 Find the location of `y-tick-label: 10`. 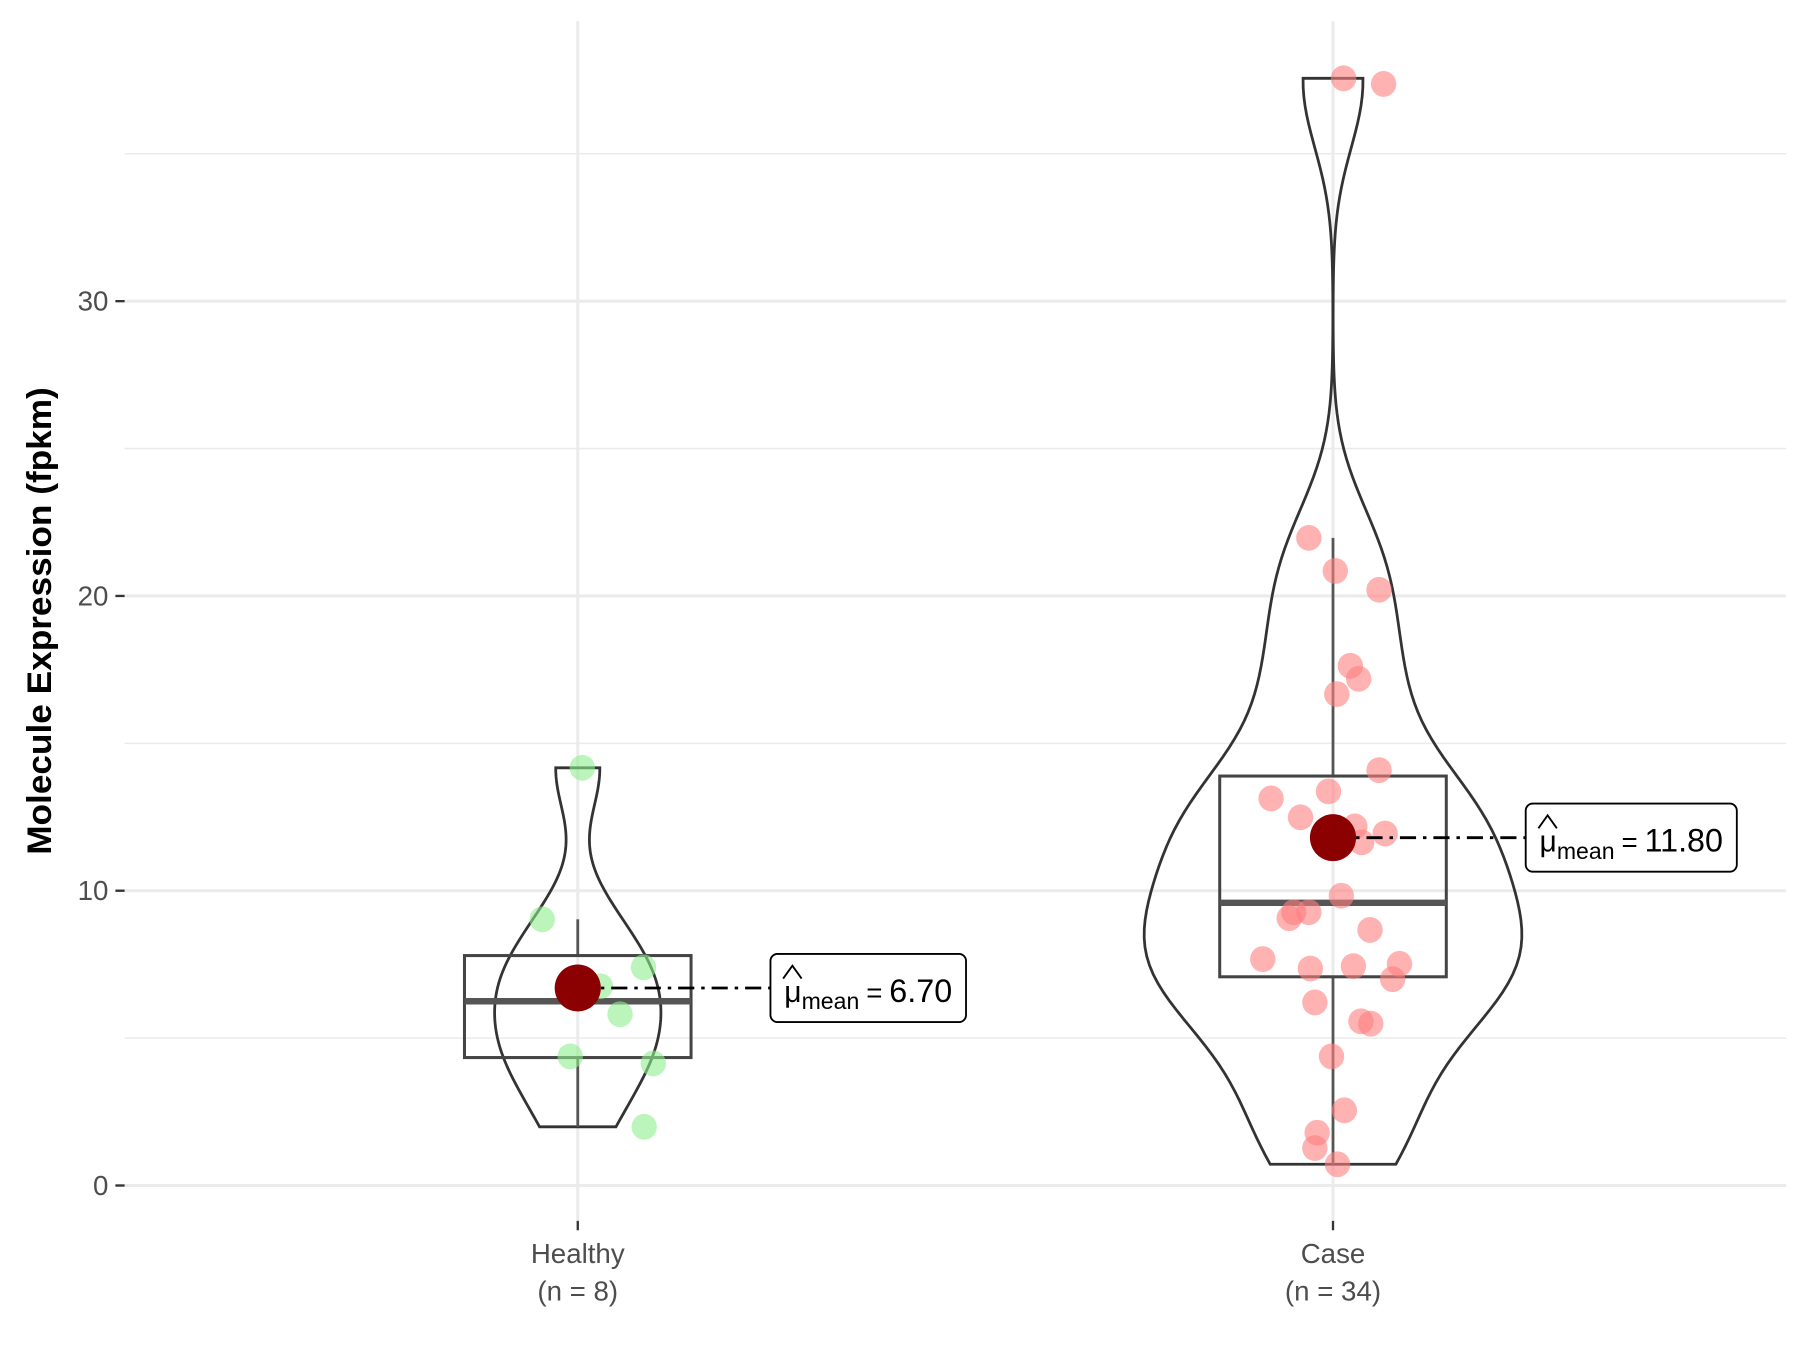

y-tick-label: 10 is located at coordinates (93, 890).